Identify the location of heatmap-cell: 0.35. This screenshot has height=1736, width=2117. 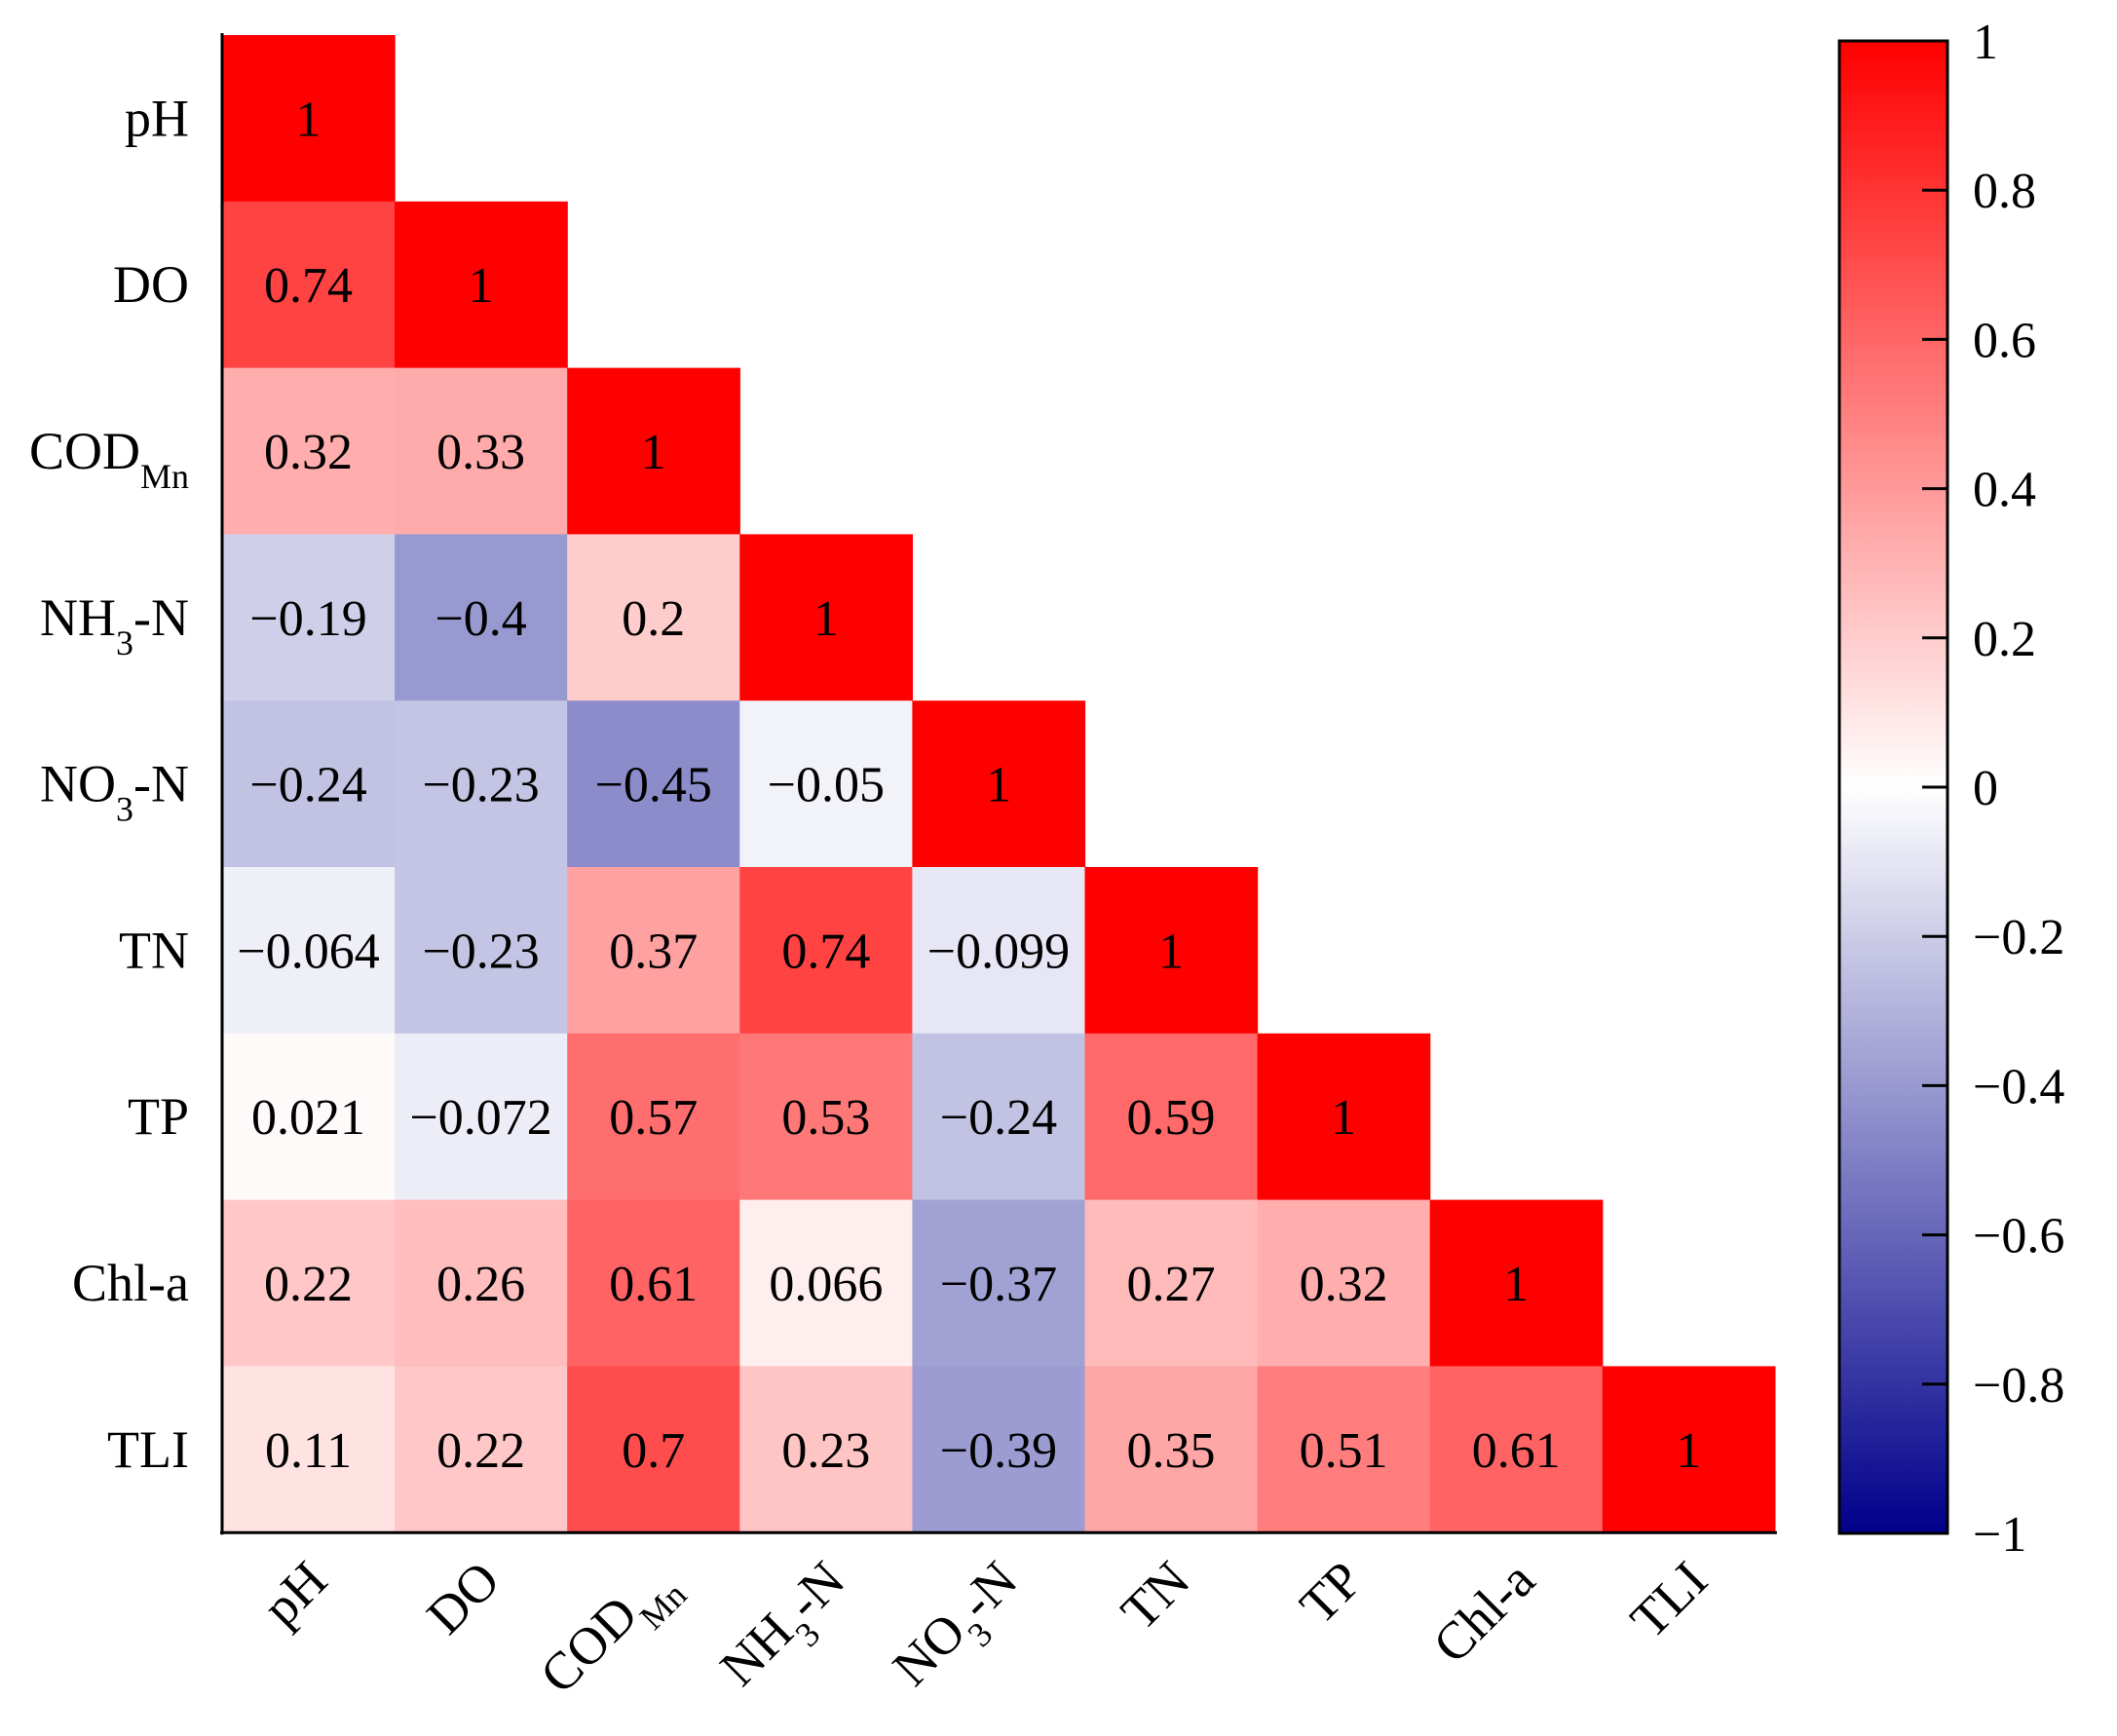
(1171, 1449).